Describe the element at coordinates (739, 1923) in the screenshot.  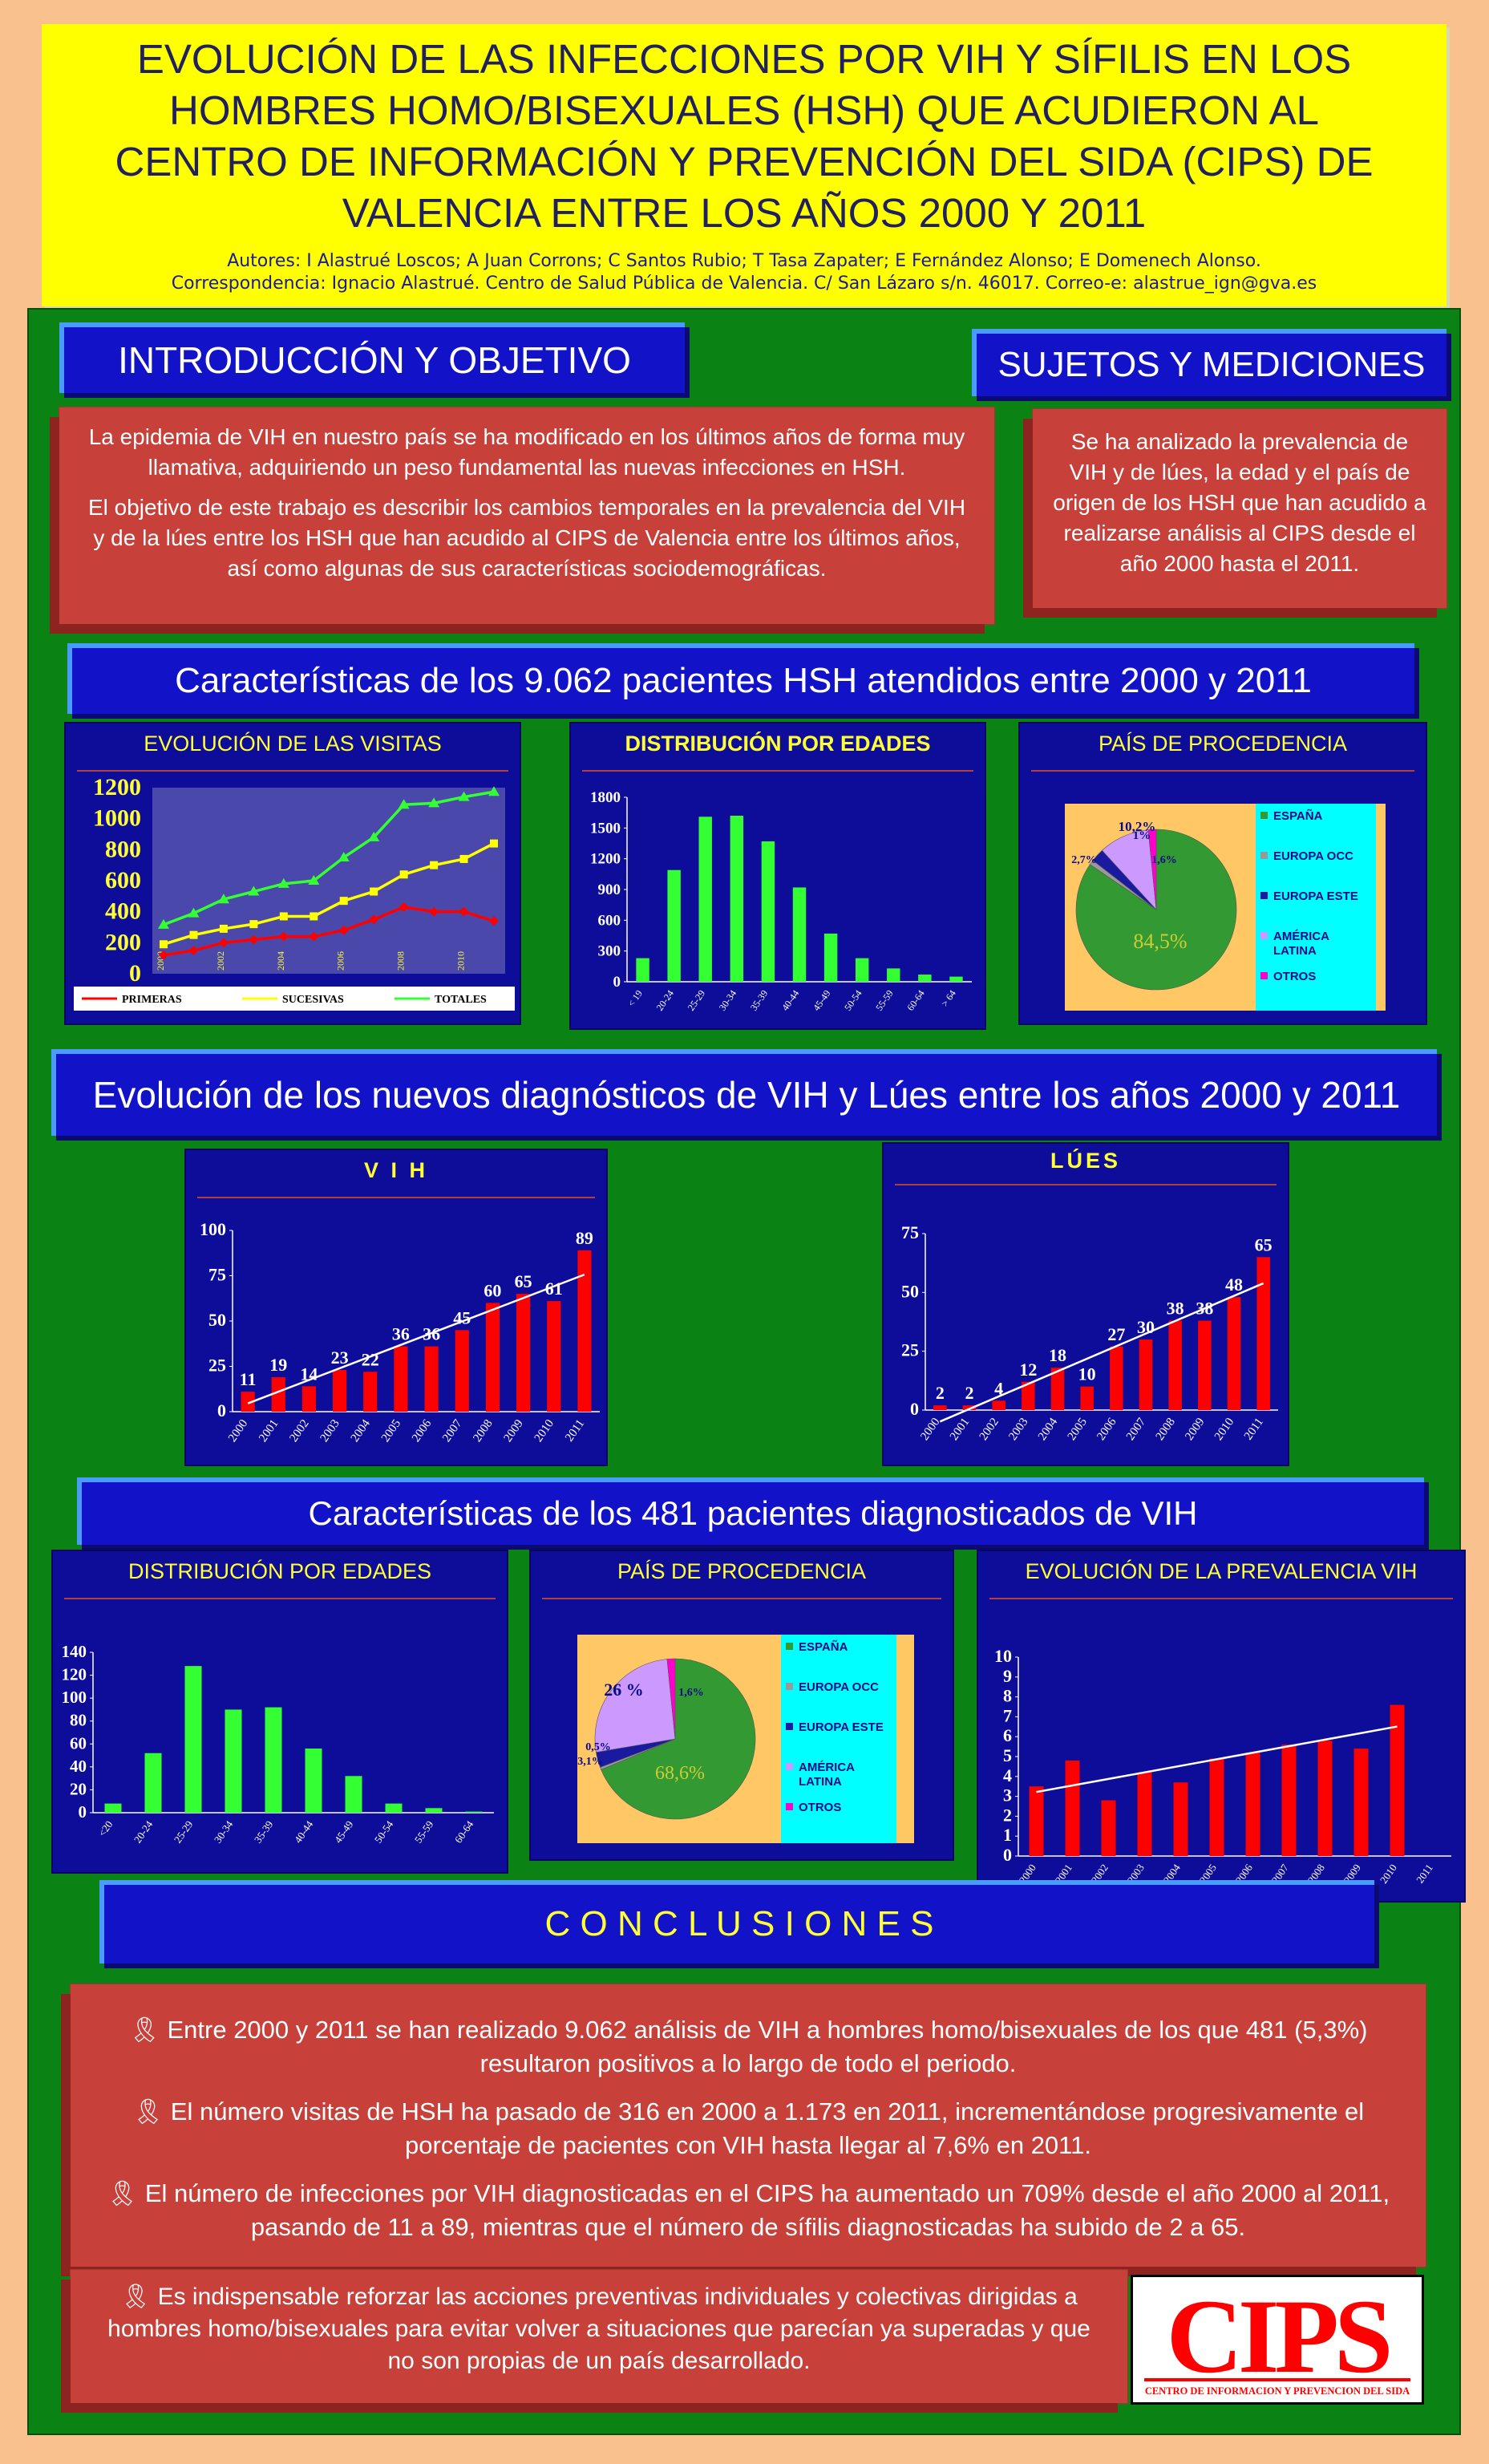
I see `conclusions-heading-text: C O N C L U S I O N E S` at that location.